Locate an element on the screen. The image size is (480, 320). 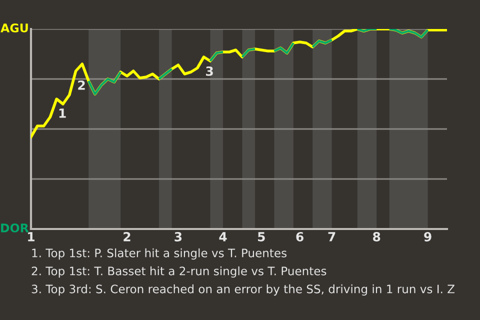
annotation: 1 is located at coordinates (62, 113).